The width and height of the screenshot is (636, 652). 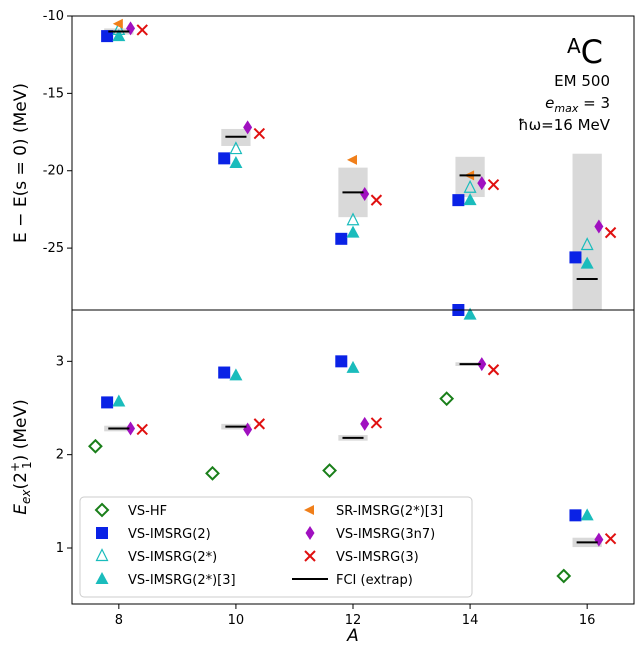 I want to click on legend-label: VS-IMSRG(2), so click(x=169, y=534).